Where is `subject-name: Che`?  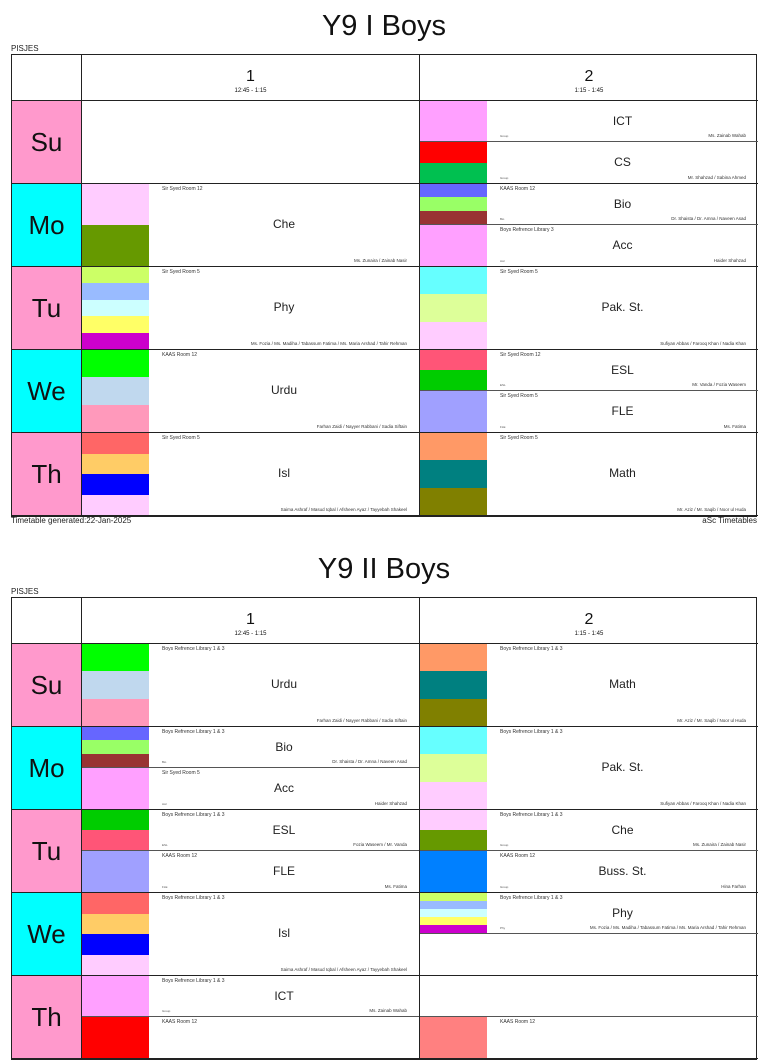 subject-name: Che is located at coordinates (283, 224).